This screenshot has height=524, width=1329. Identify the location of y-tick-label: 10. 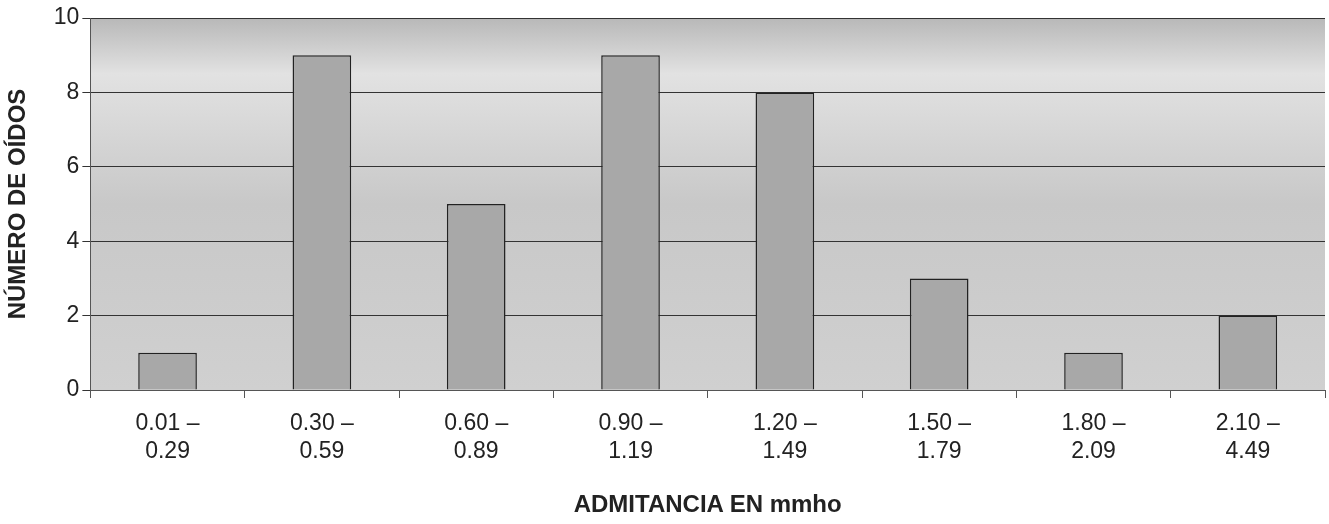
(66, 16).